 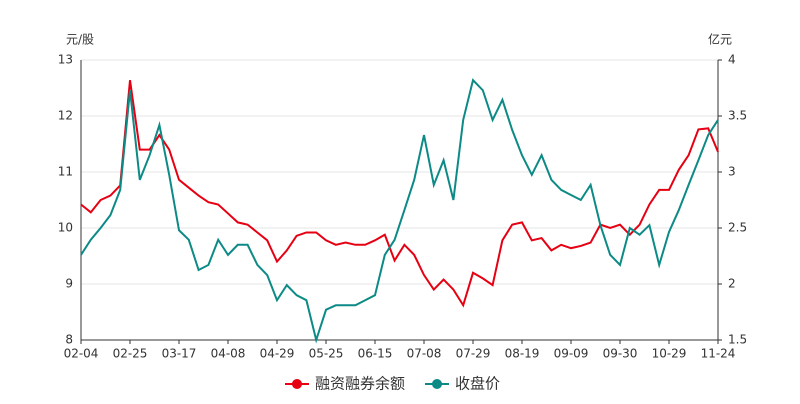 What do you see at coordinates (179, 354) in the screenshot?
I see `x-tick-label: 03-17` at bounding box center [179, 354].